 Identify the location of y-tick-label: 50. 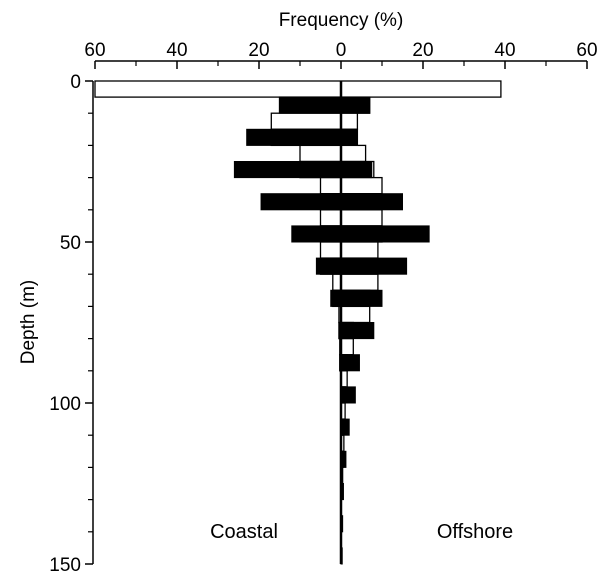
(70, 243).